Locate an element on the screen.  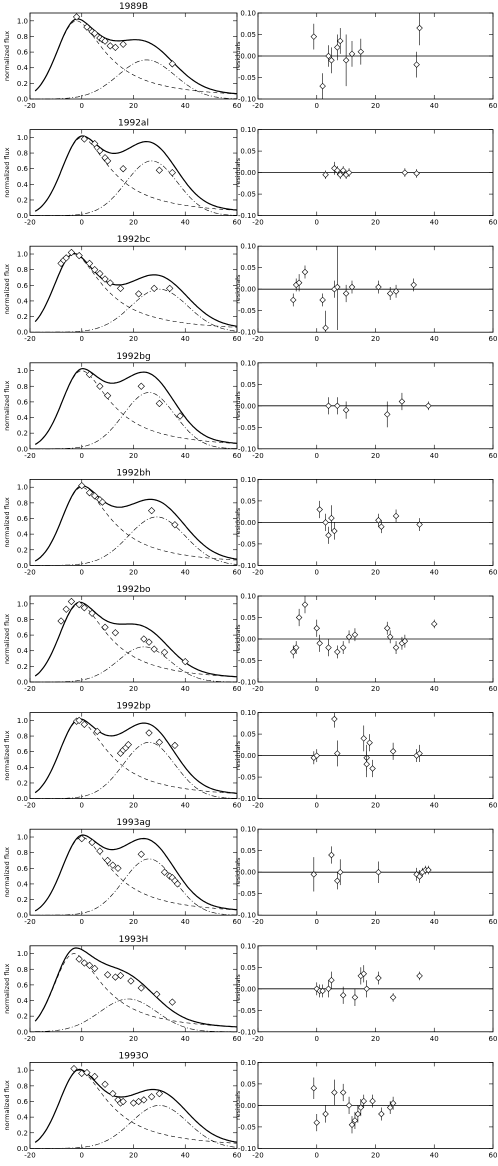
residual-y-tick-label: -0.10 is located at coordinates (247, 799).